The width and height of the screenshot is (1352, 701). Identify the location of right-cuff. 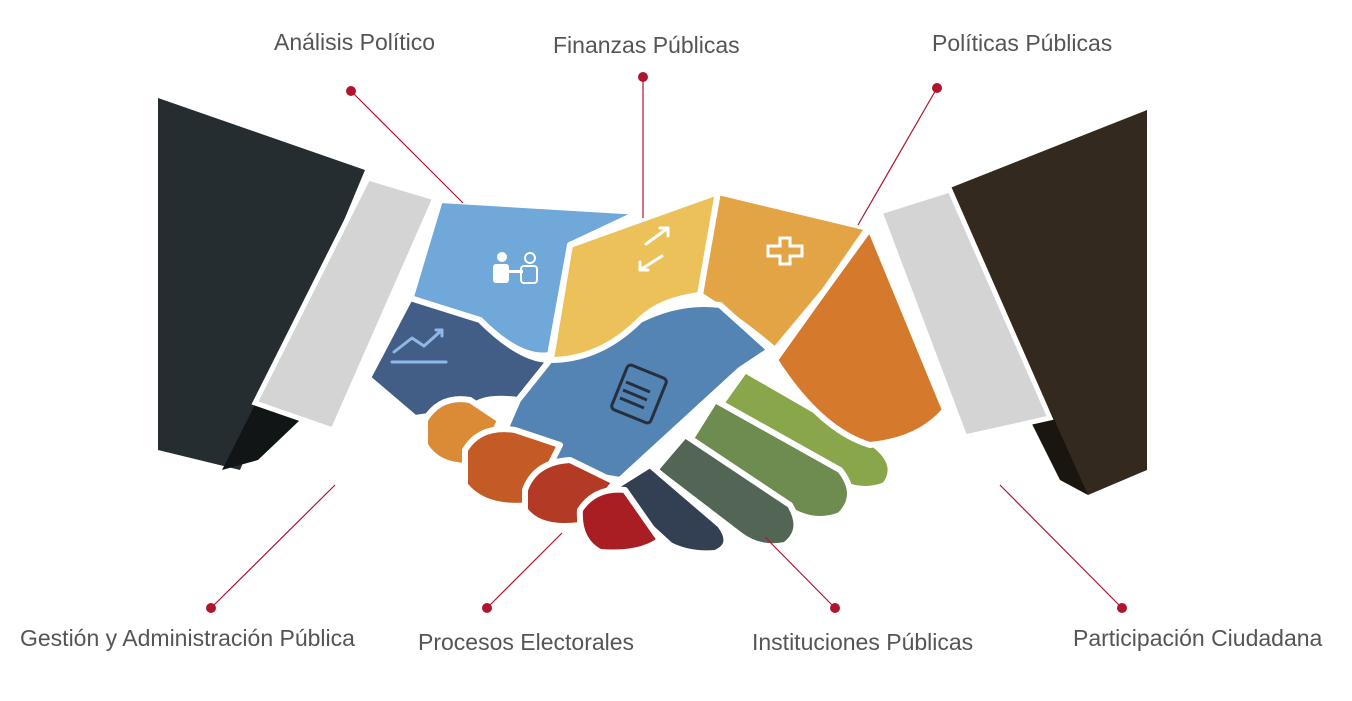
(965, 313).